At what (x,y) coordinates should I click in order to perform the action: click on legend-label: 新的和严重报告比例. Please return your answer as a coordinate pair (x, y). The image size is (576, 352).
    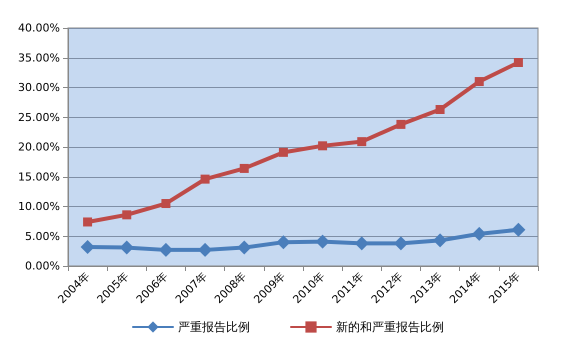
    Looking at the image, I should click on (390, 327).